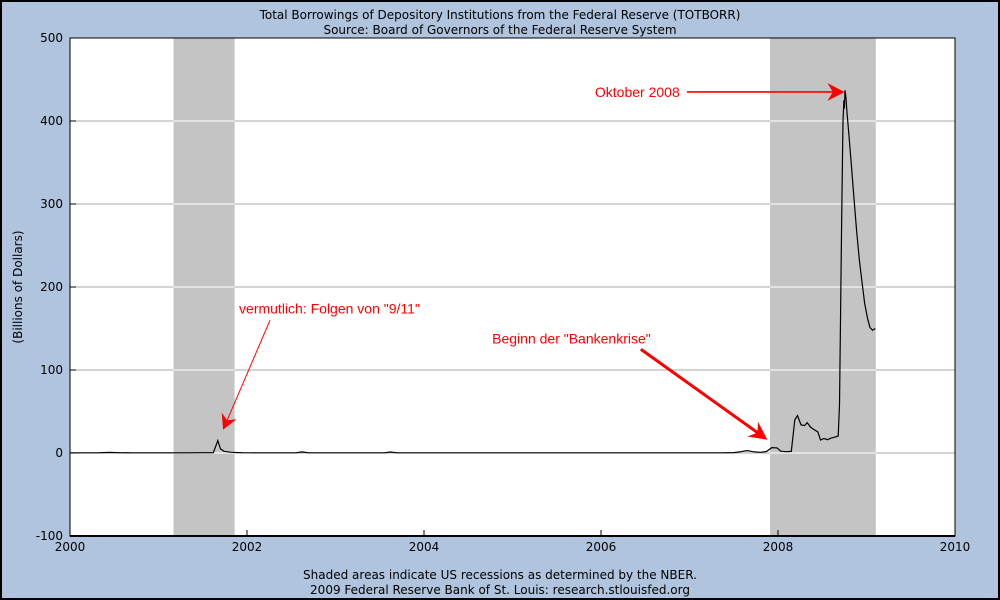 Image resolution: width=1000 pixels, height=600 pixels. What do you see at coordinates (247, 547) in the screenshot?
I see `x-tick-label: 2002` at bounding box center [247, 547].